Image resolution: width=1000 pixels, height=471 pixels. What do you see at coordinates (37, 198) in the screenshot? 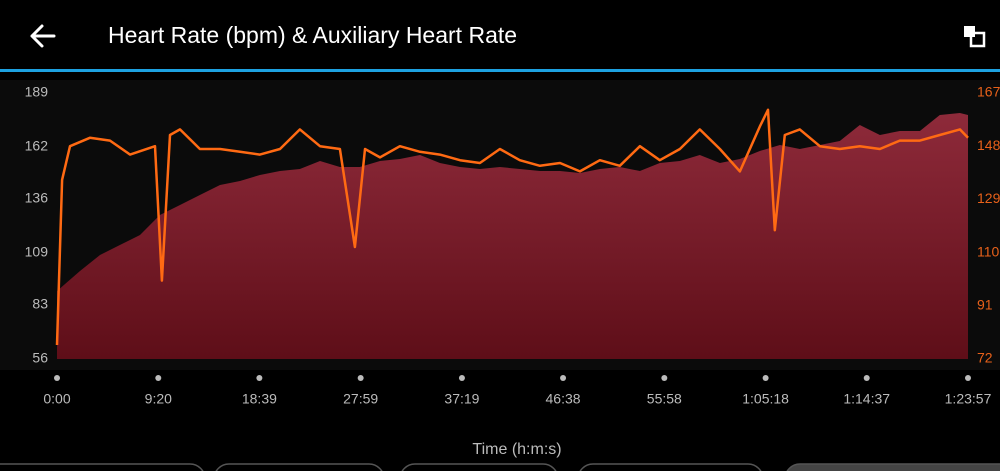
I see `y-tick-label: 136` at bounding box center [37, 198].